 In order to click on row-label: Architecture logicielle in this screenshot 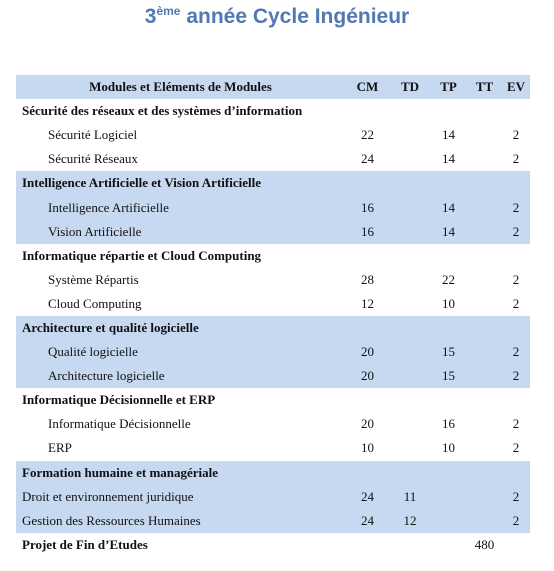, I will do `click(180, 376)`.